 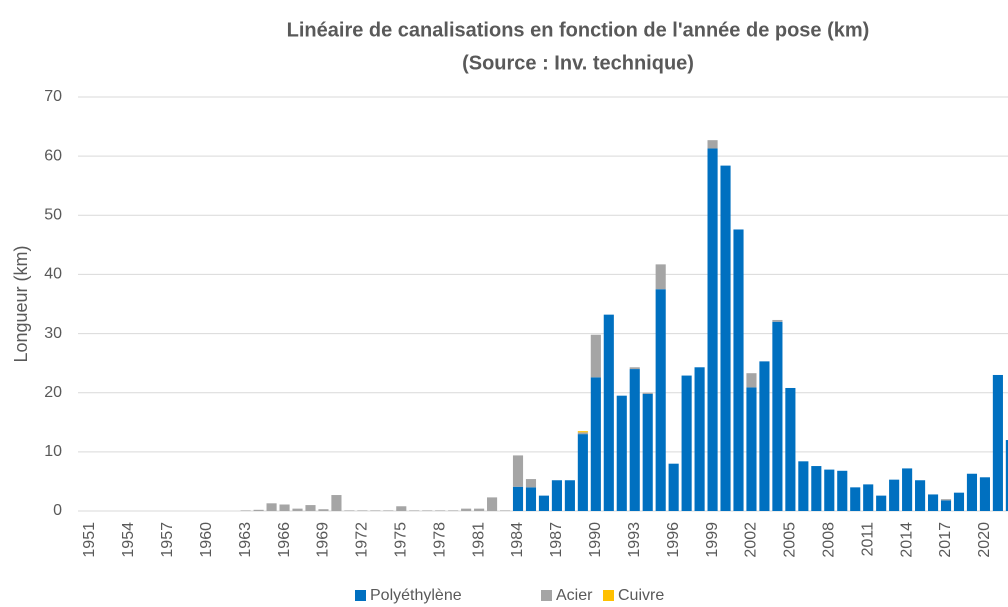 What do you see at coordinates (751, 540) in the screenshot?
I see `x-tick-label: 2002` at bounding box center [751, 540].